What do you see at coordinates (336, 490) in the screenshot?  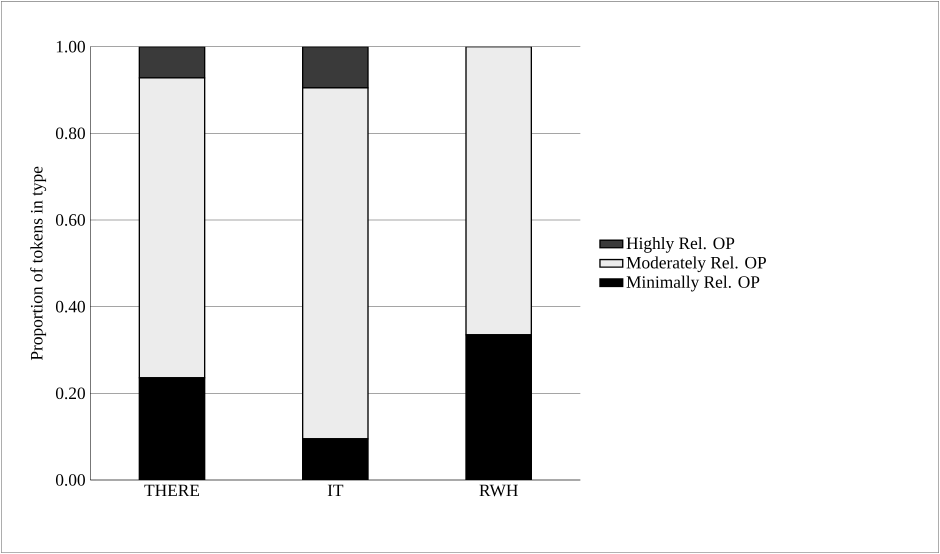 I see `x-tick-label: IT` at bounding box center [336, 490].